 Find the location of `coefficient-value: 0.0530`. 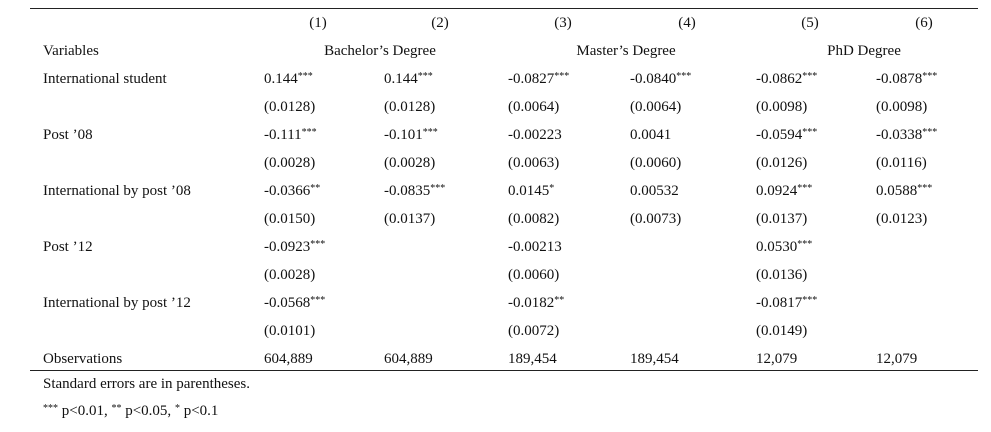

coefficient-value: 0.0530 is located at coordinates (777, 246).